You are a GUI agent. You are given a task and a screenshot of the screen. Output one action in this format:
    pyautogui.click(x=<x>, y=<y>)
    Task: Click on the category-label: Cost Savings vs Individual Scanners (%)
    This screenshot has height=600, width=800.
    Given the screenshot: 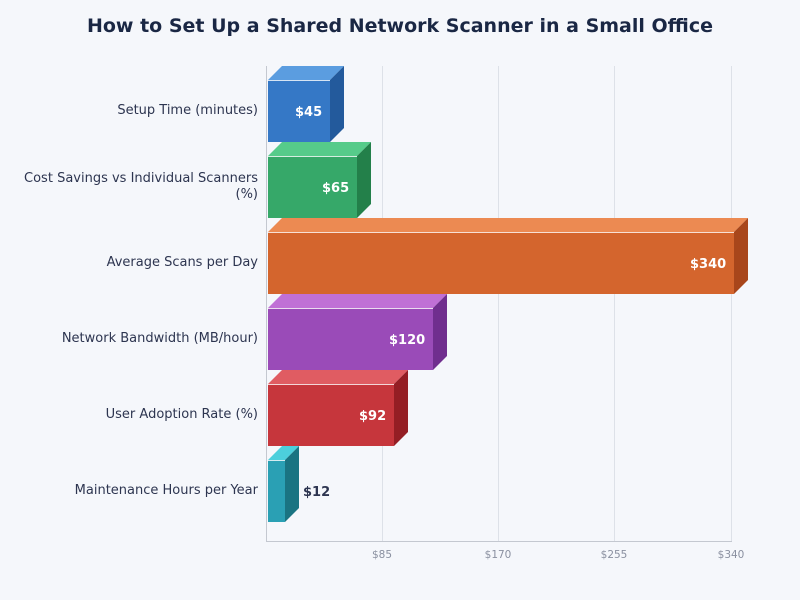 What is the action you would take?
    pyautogui.click(x=133, y=187)
    